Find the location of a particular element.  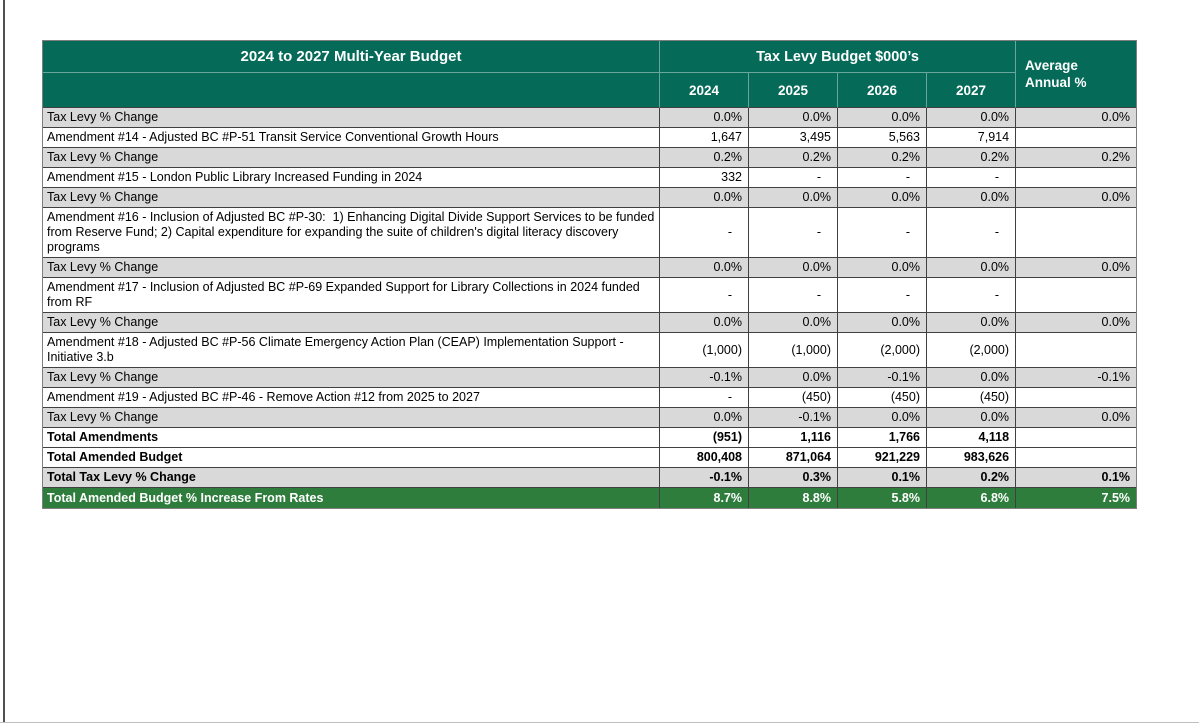

average-label-line1: Average is located at coordinates (1051, 65).